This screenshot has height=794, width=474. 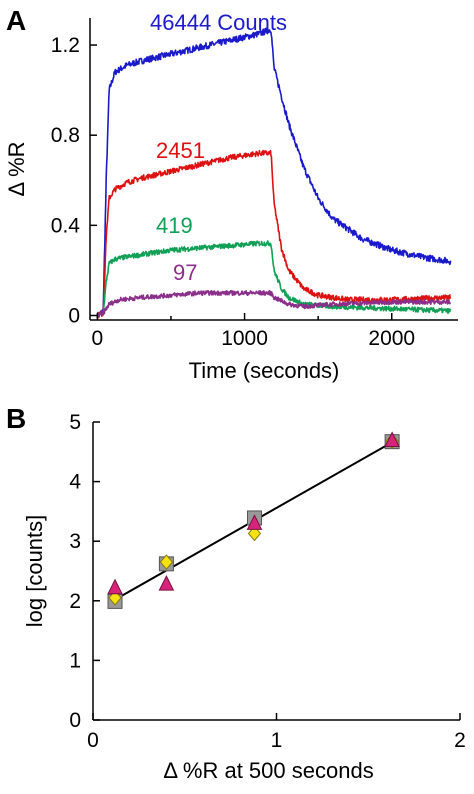 What do you see at coordinates (16, 168) in the screenshot?
I see `panel-a-y-axis-label: Δ %R` at bounding box center [16, 168].